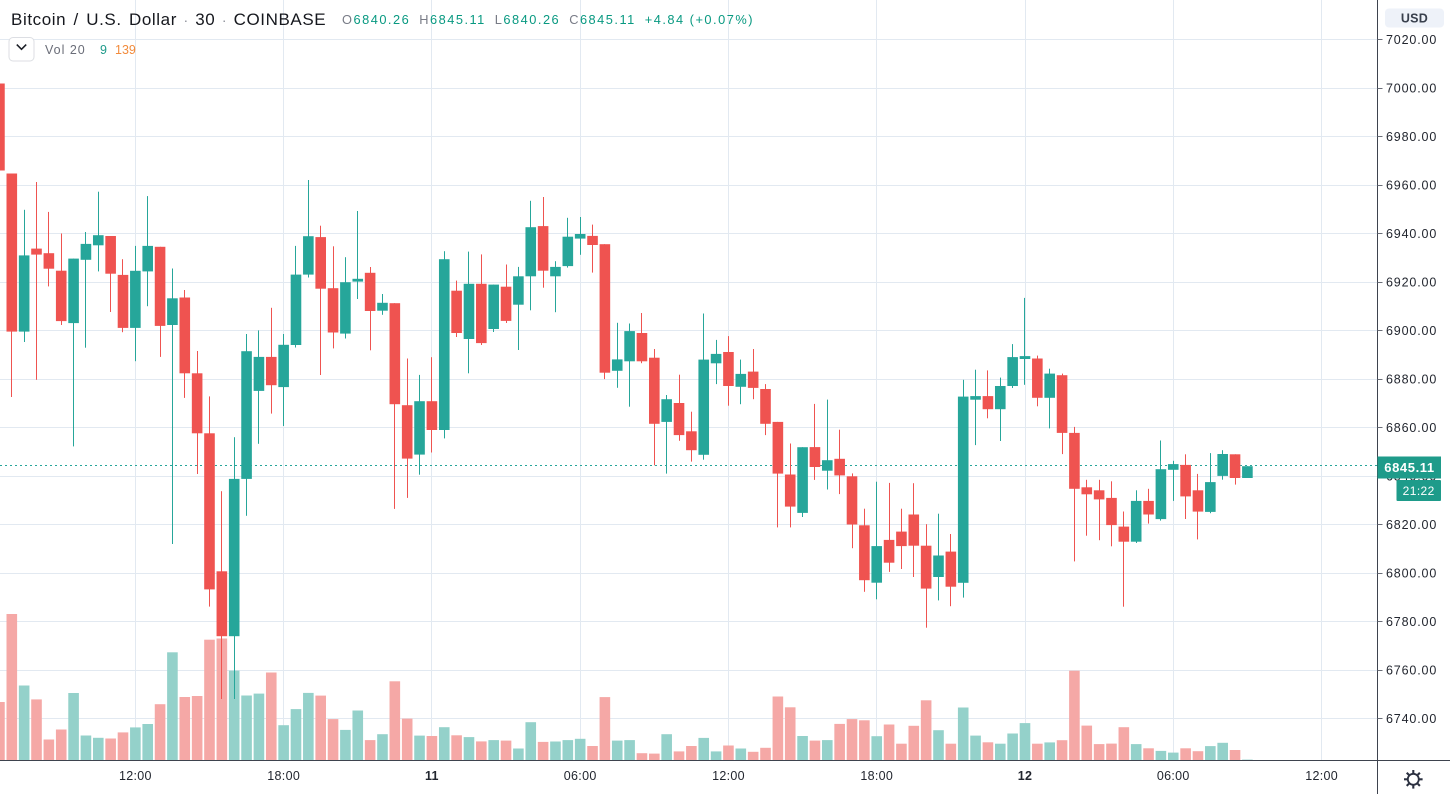 This screenshot has width=1450, height=794. What do you see at coordinates (1411, 88) in the screenshot?
I see `svg-text: 7000.00` at bounding box center [1411, 88].